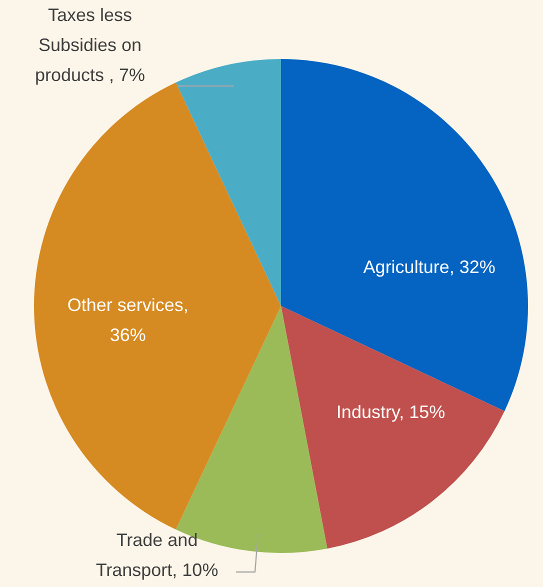  Describe the element at coordinates (90, 45) in the screenshot. I see `slice-label: Taxes less Subsidies on products , 7%` at that location.